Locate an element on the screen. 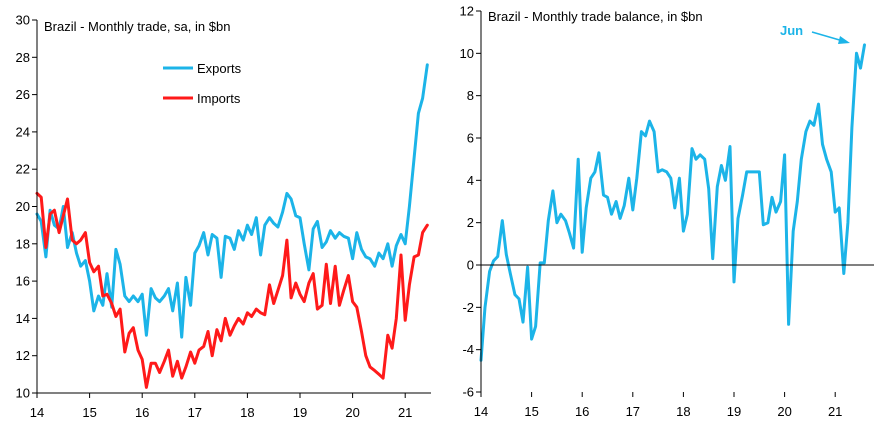 This screenshot has height=439, width=874. left-y-tick-label: 18 is located at coordinates (23, 243).